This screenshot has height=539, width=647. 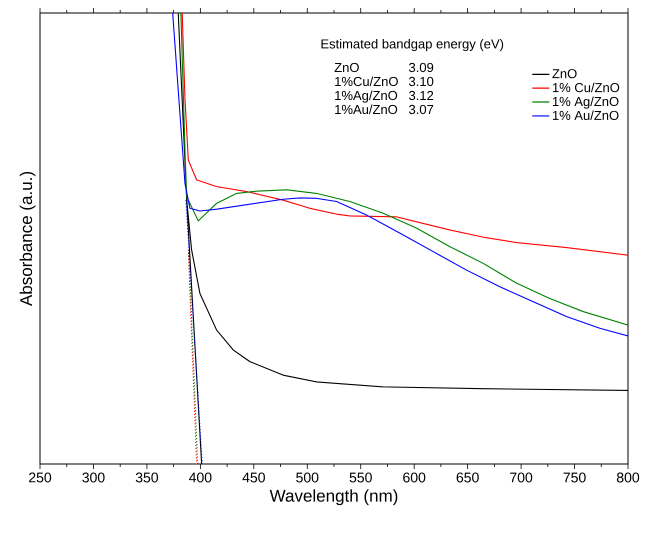 I want to click on x-tick-label: 700, so click(x=521, y=477).